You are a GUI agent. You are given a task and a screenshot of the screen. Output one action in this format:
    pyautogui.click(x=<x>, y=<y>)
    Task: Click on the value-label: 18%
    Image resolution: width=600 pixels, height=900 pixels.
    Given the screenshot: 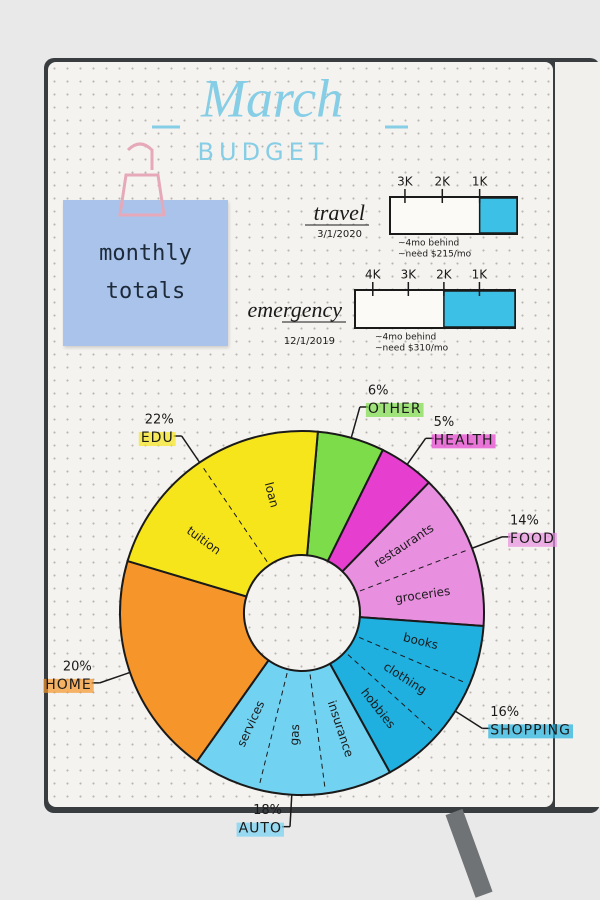 What is the action you would take?
    pyautogui.click(x=267, y=810)
    